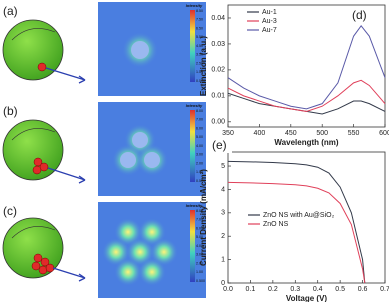  What do you see at coordinates (199, 72) in the screenshot?
I see `colorbar-tick-label: 1.50` at bounding box center [199, 72].